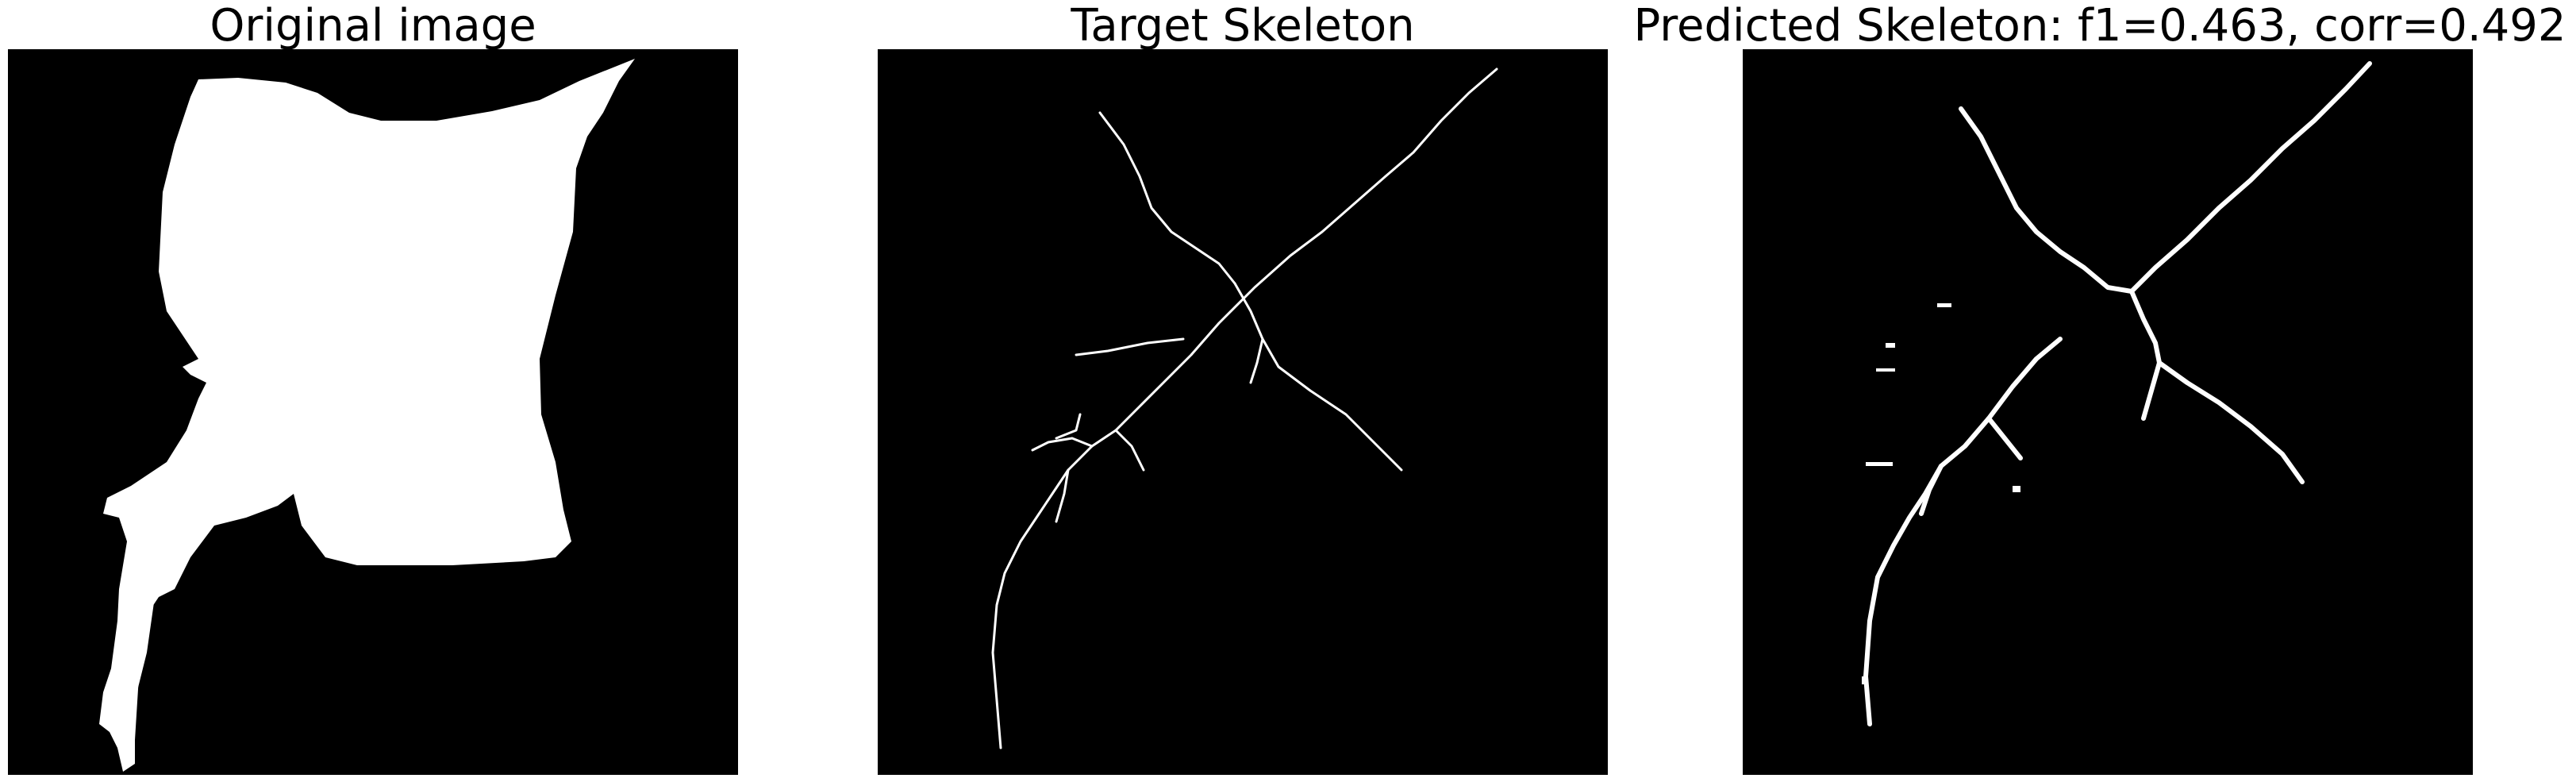 Image resolution: width=2576 pixels, height=782 pixels. What do you see at coordinates (142, 648) in the screenshot?
I see `mask-tail-spike` at bounding box center [142, 648].